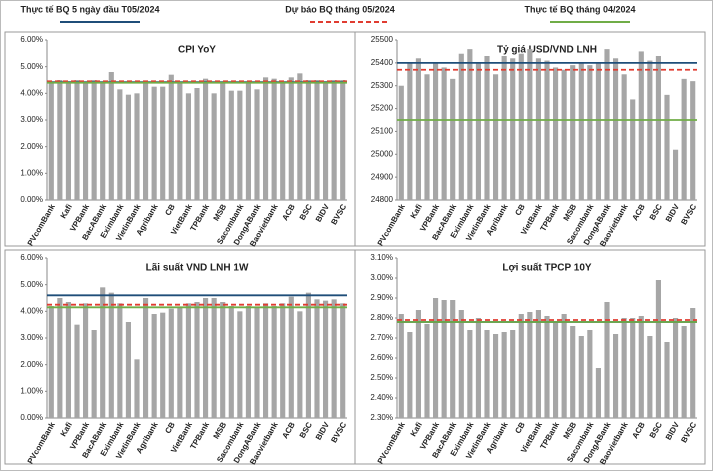 This screenshot has width=713, height=471. I want to click on chart-title: CPI YoY, so click(197, 50).